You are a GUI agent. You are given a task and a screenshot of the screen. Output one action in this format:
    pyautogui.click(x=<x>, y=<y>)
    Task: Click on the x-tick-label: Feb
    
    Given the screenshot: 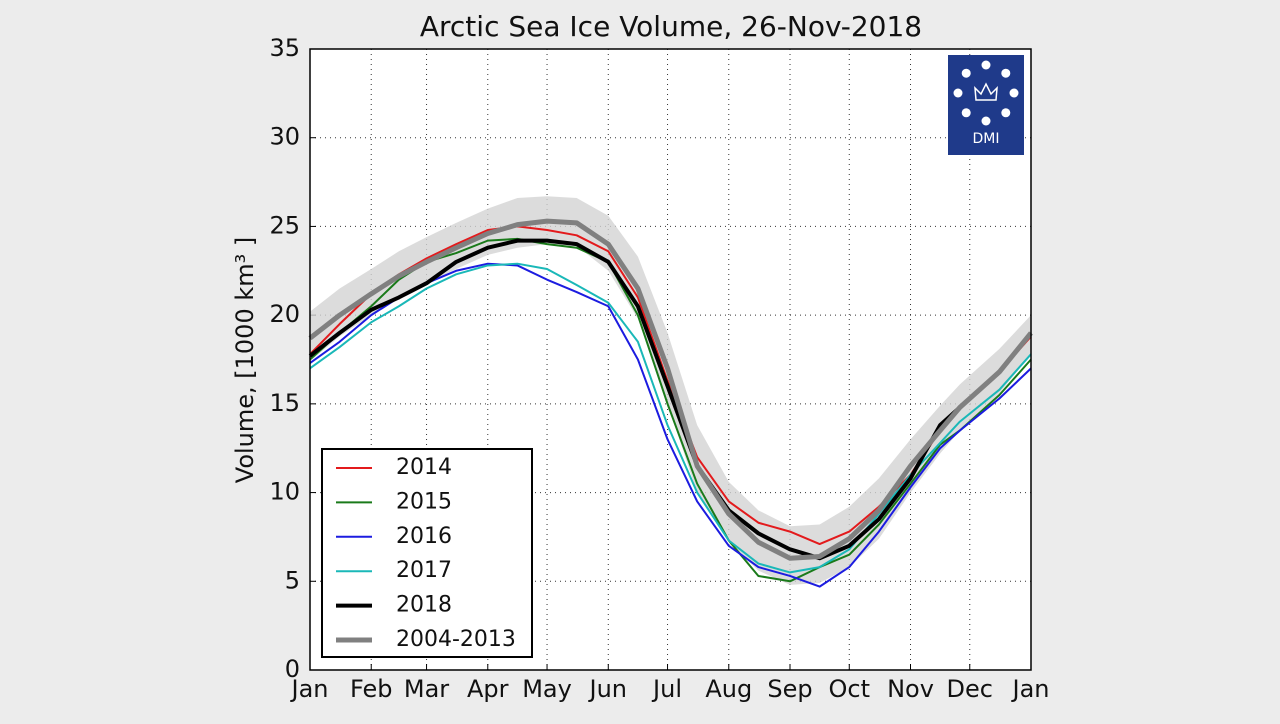 What is the action you would take?
    pyautogui.click(x=371, y=689)
    